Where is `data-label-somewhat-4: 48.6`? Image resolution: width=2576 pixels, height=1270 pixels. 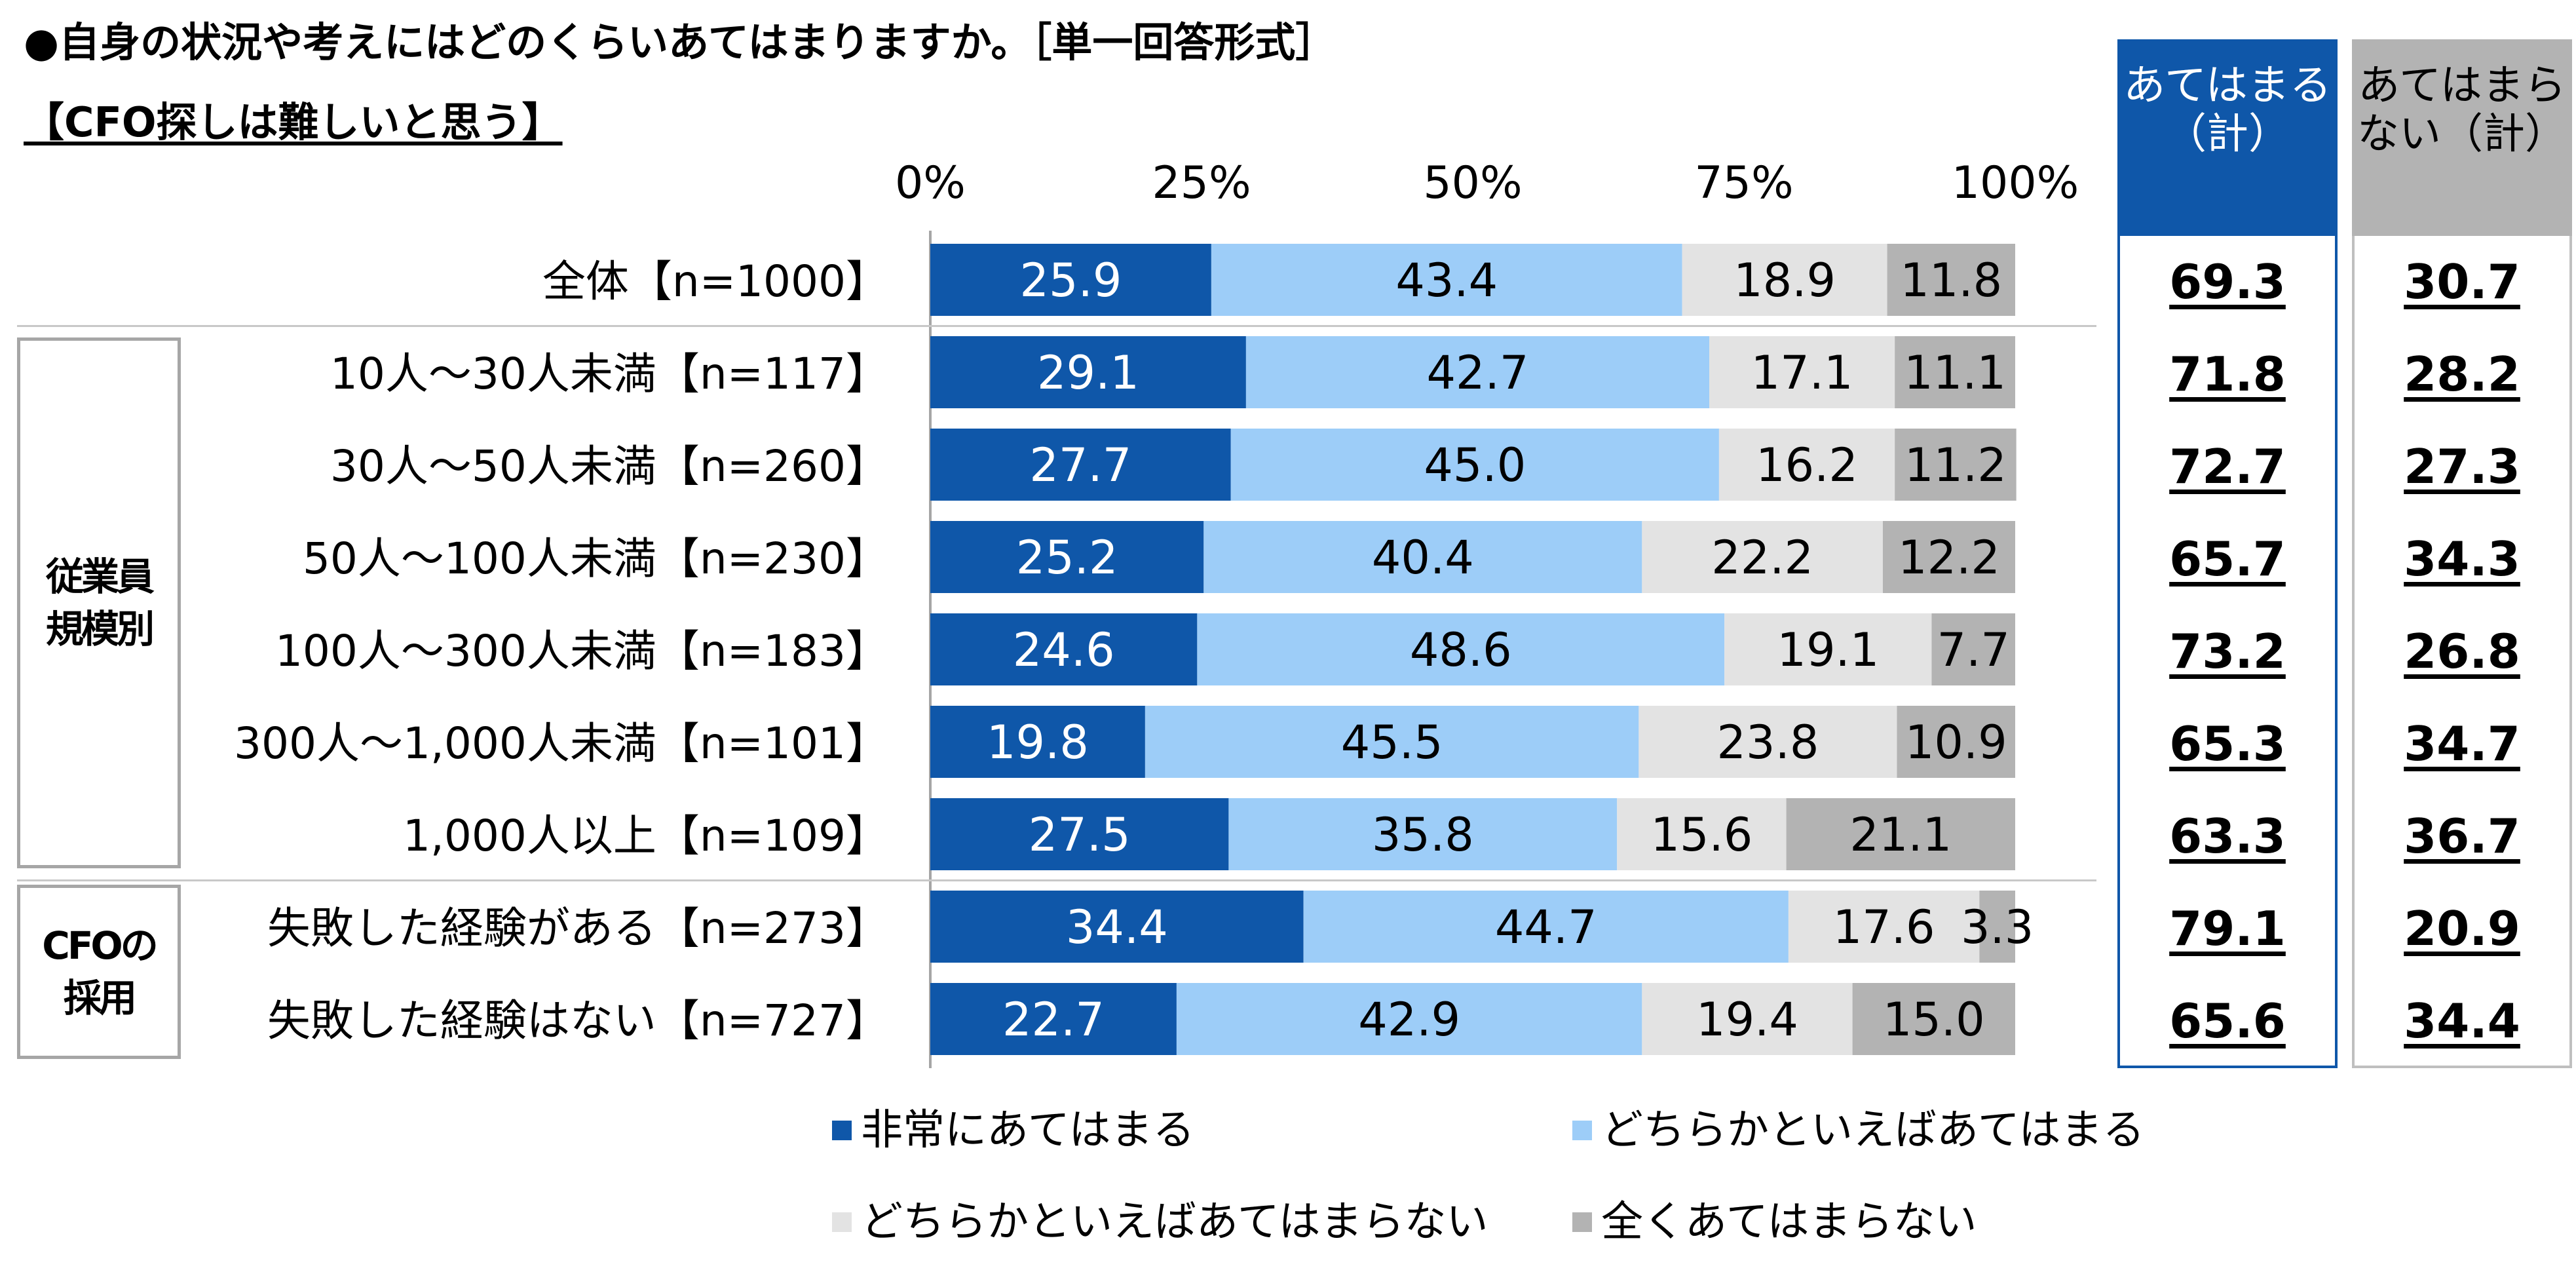 data-label-somewhat-4: 48.6 is located at coordinates (1461, 650).